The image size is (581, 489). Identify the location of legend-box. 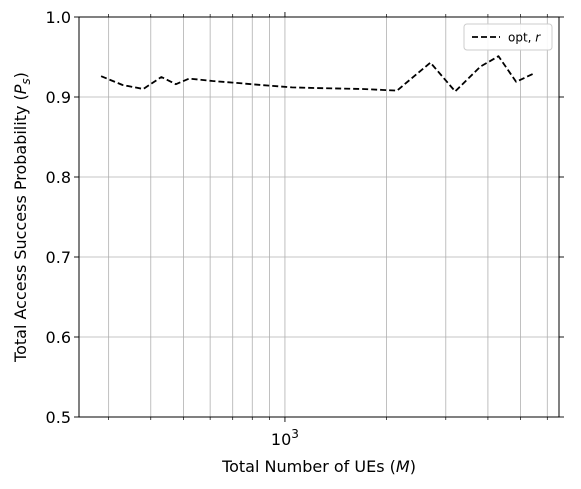
(508, 37).